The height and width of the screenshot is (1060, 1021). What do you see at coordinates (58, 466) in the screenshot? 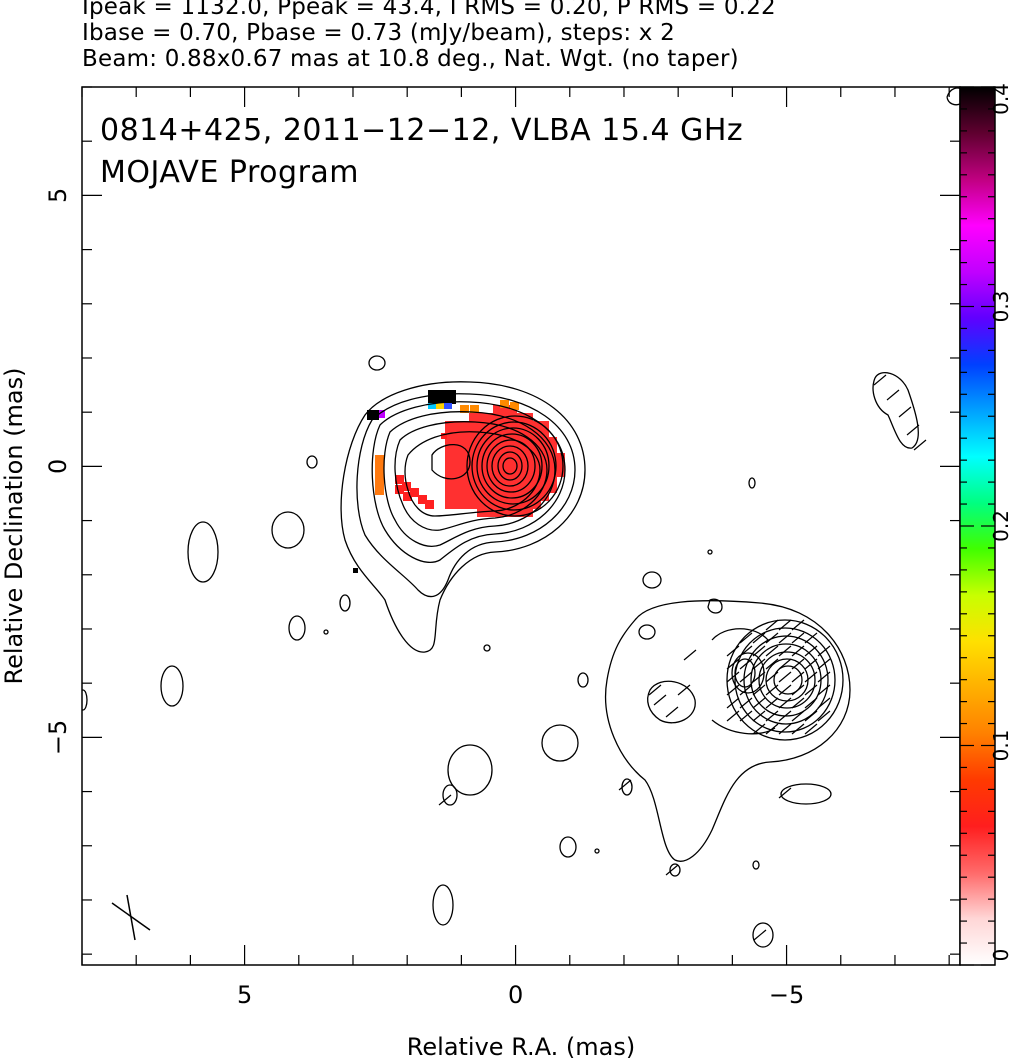
I see `y-tick-label: 0` at bounding box center [58, 466].